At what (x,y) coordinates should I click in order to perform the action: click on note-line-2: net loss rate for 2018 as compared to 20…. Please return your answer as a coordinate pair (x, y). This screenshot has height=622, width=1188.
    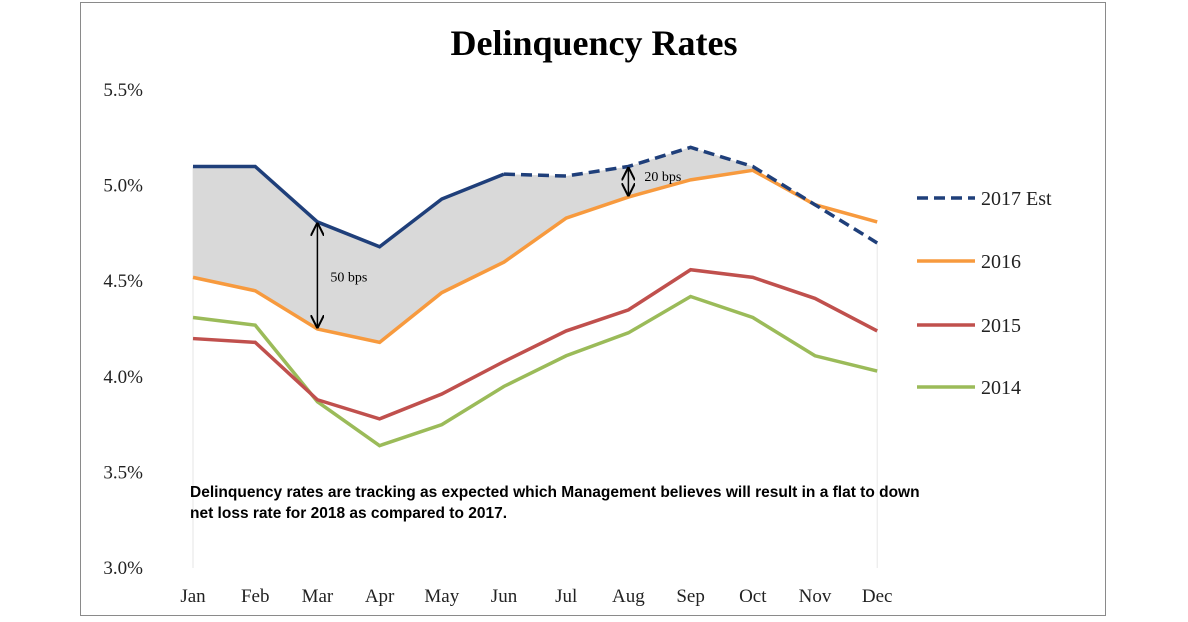
    Looking at the image, I should click on (348, 513).